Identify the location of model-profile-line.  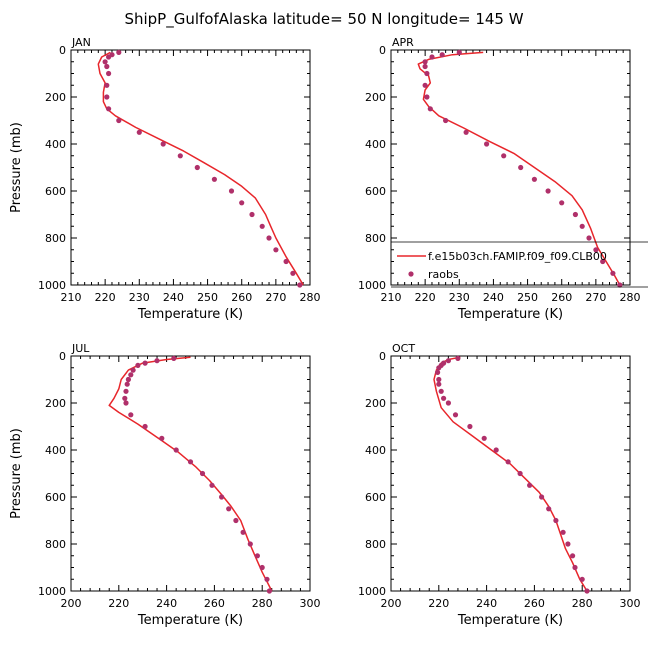
(190, 474).